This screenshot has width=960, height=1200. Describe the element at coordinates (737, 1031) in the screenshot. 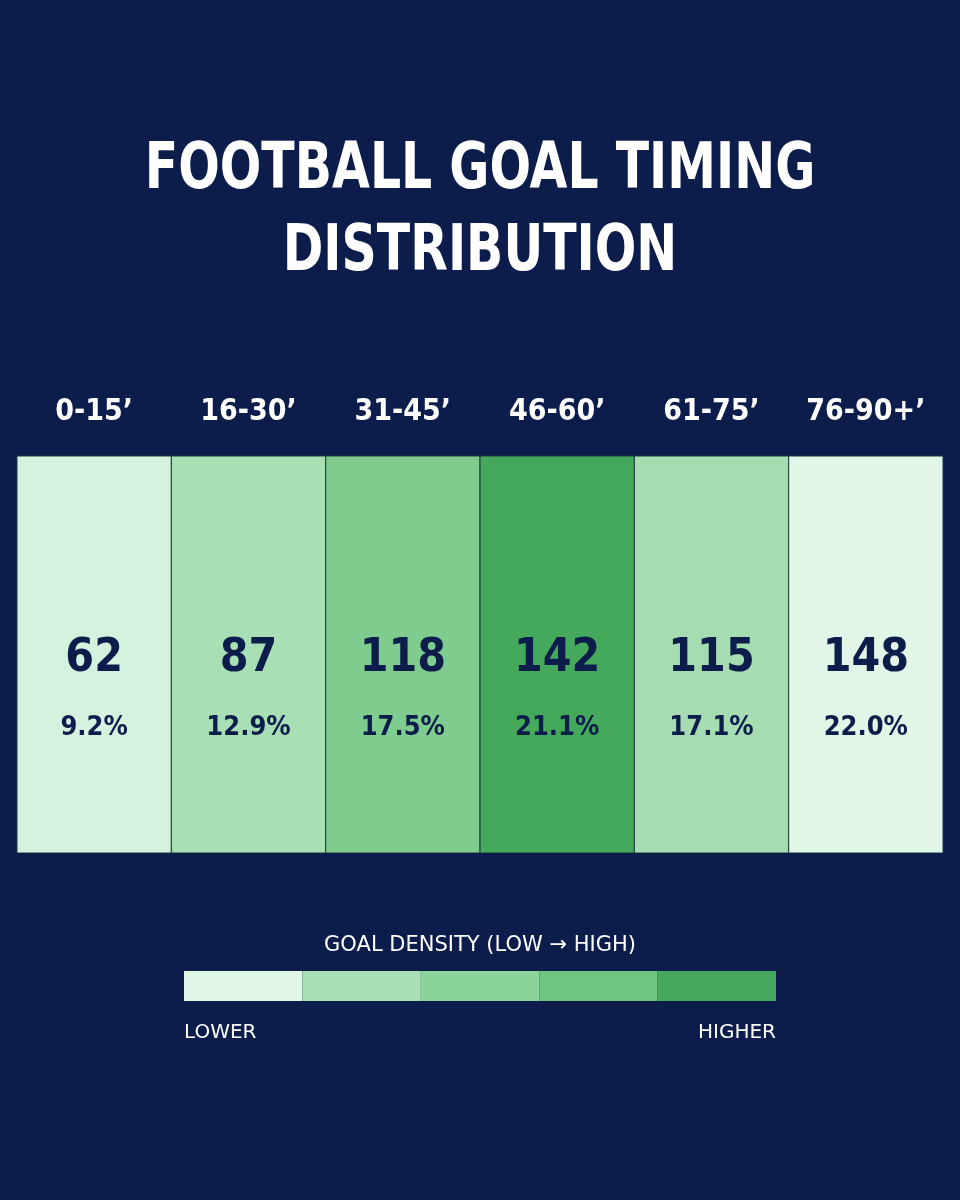

I see `text: HIGHER` at that location.